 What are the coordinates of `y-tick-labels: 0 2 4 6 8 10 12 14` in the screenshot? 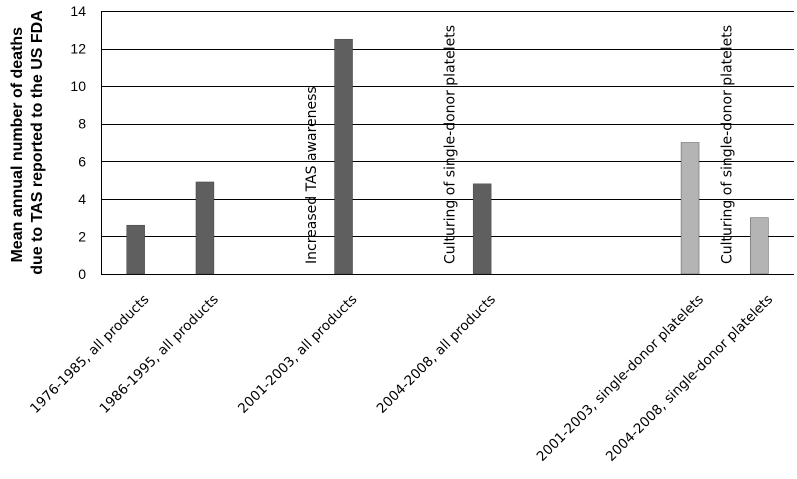 It's located at (78, 142).